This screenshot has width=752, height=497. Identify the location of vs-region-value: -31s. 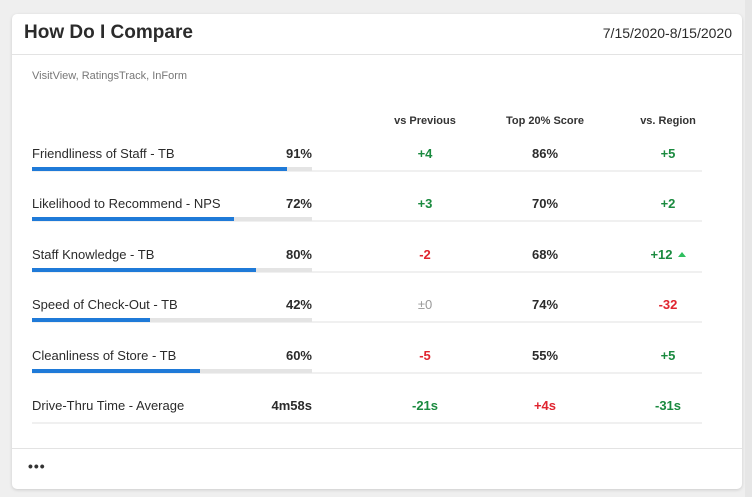
(668, 405).